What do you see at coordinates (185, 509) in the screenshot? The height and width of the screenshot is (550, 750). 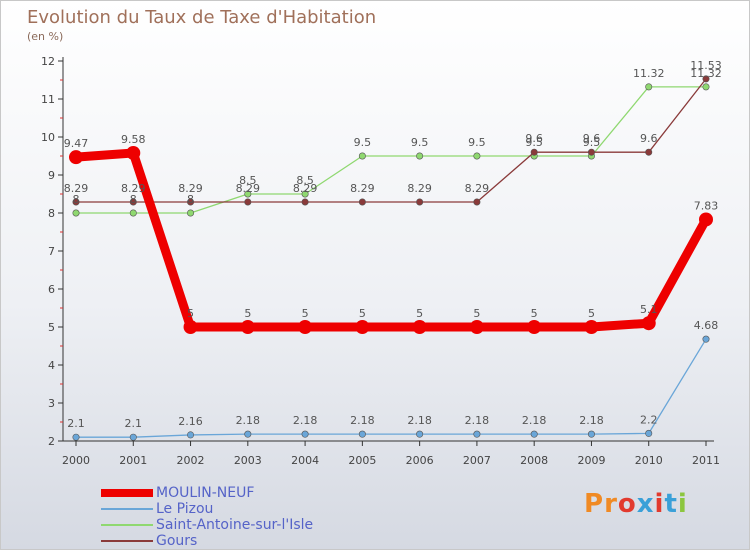 I see `legend-label: Le Pizou` at bounding box center [185, 509].